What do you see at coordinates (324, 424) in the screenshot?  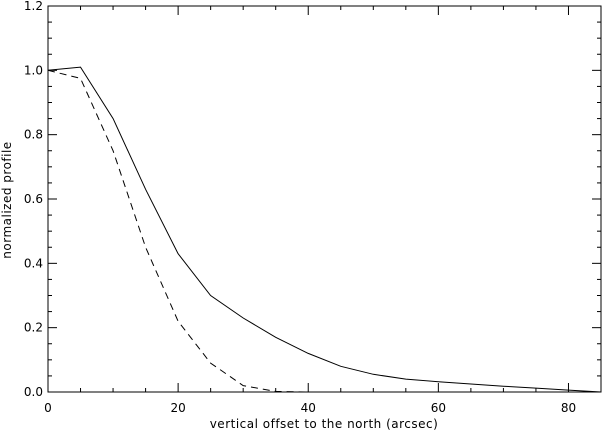 I see `x-axis-title: vertical offset to the north (arcsec)` at bounding box center [324, 424].